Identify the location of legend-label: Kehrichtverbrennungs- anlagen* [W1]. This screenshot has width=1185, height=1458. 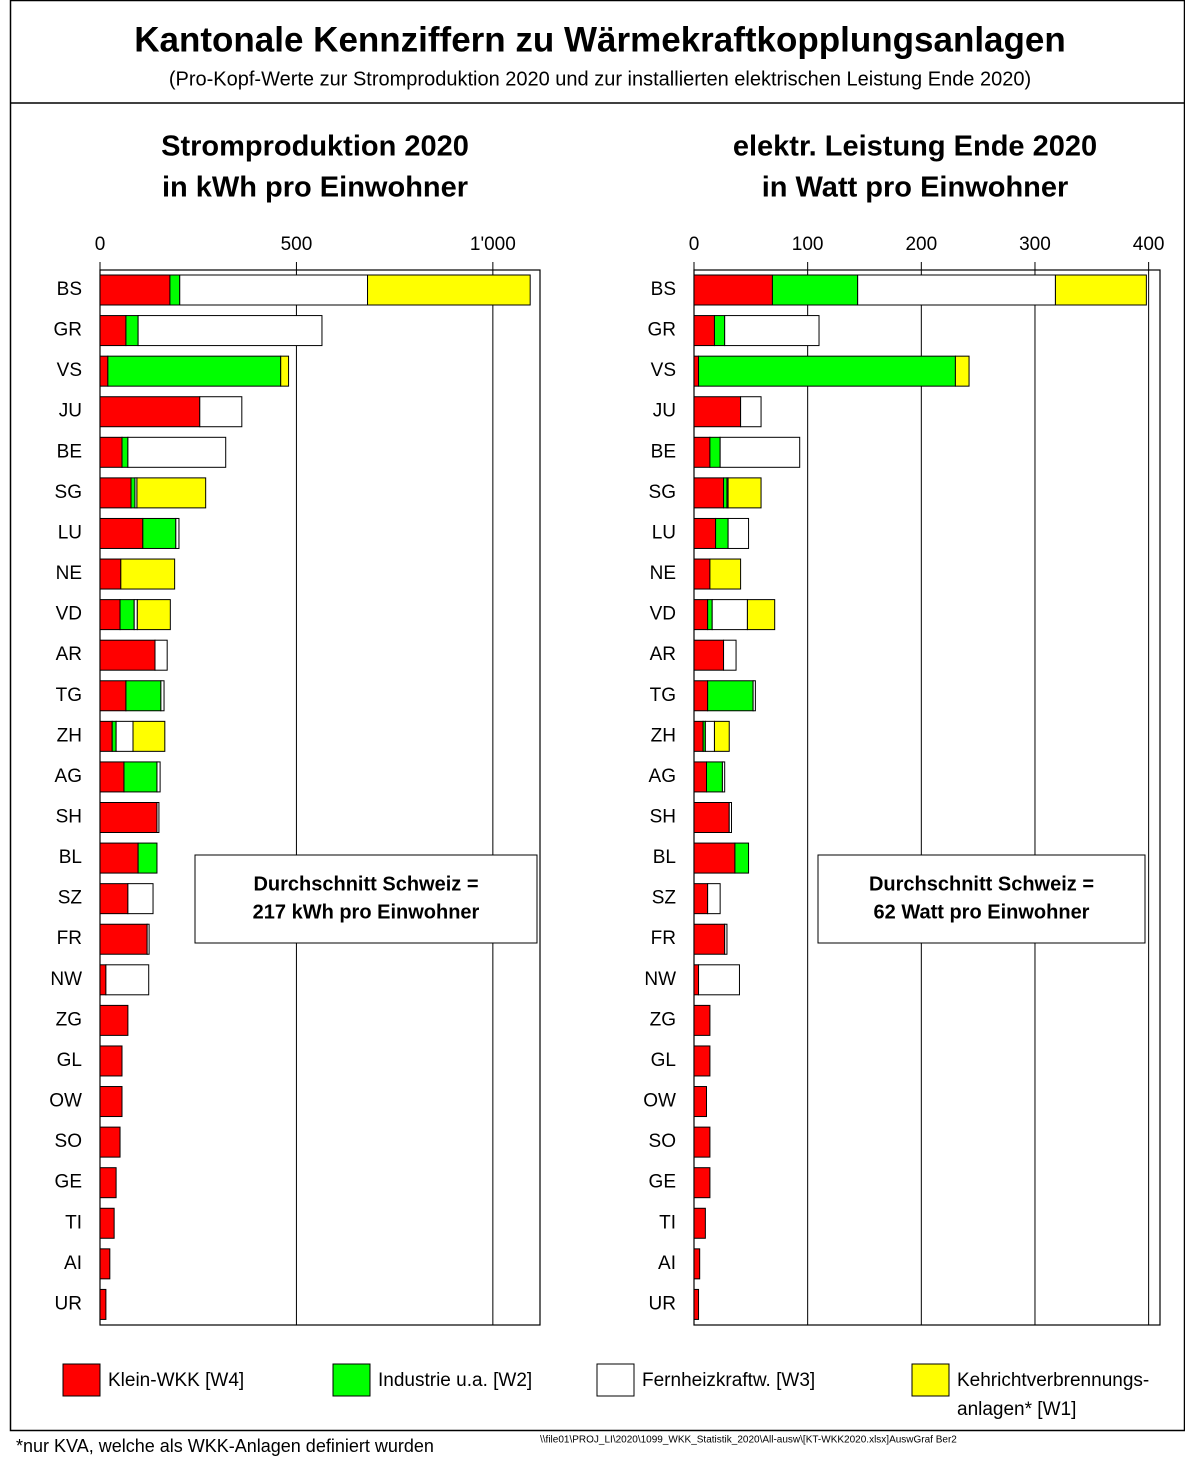
(1053, 1395).